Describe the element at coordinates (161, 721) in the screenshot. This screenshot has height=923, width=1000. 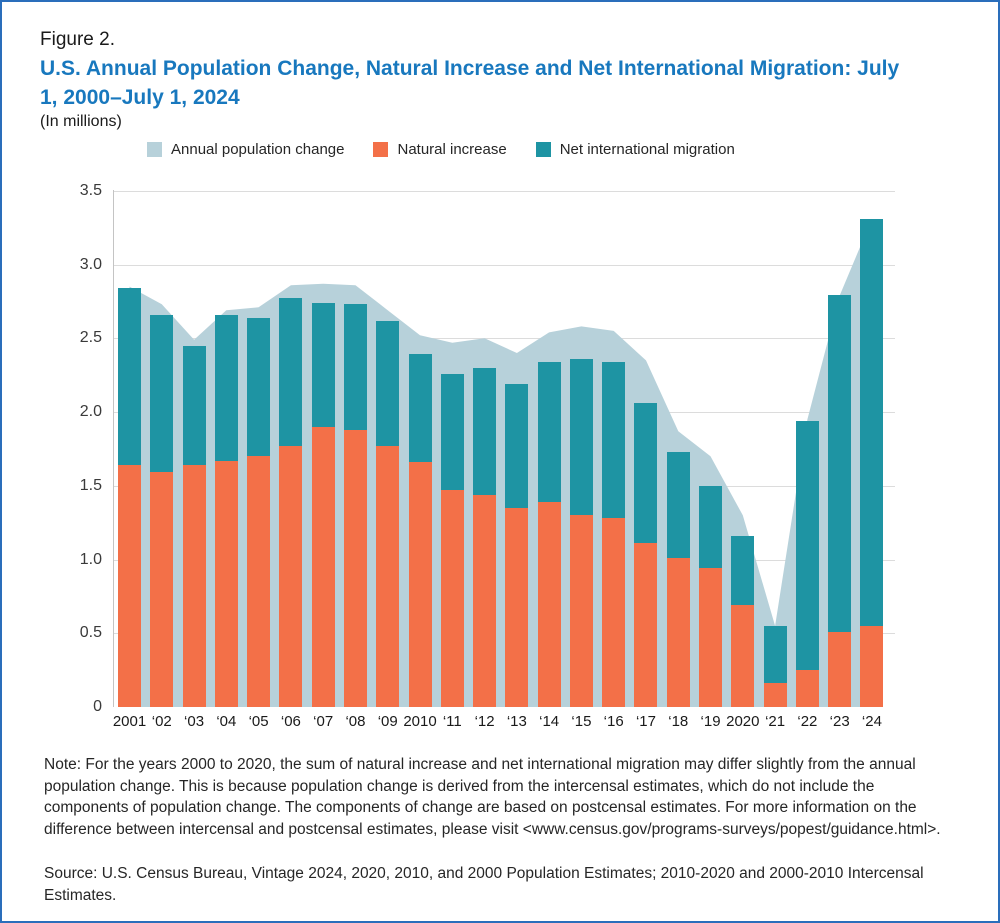
I see `x-tick-label: ‘02` at that location.